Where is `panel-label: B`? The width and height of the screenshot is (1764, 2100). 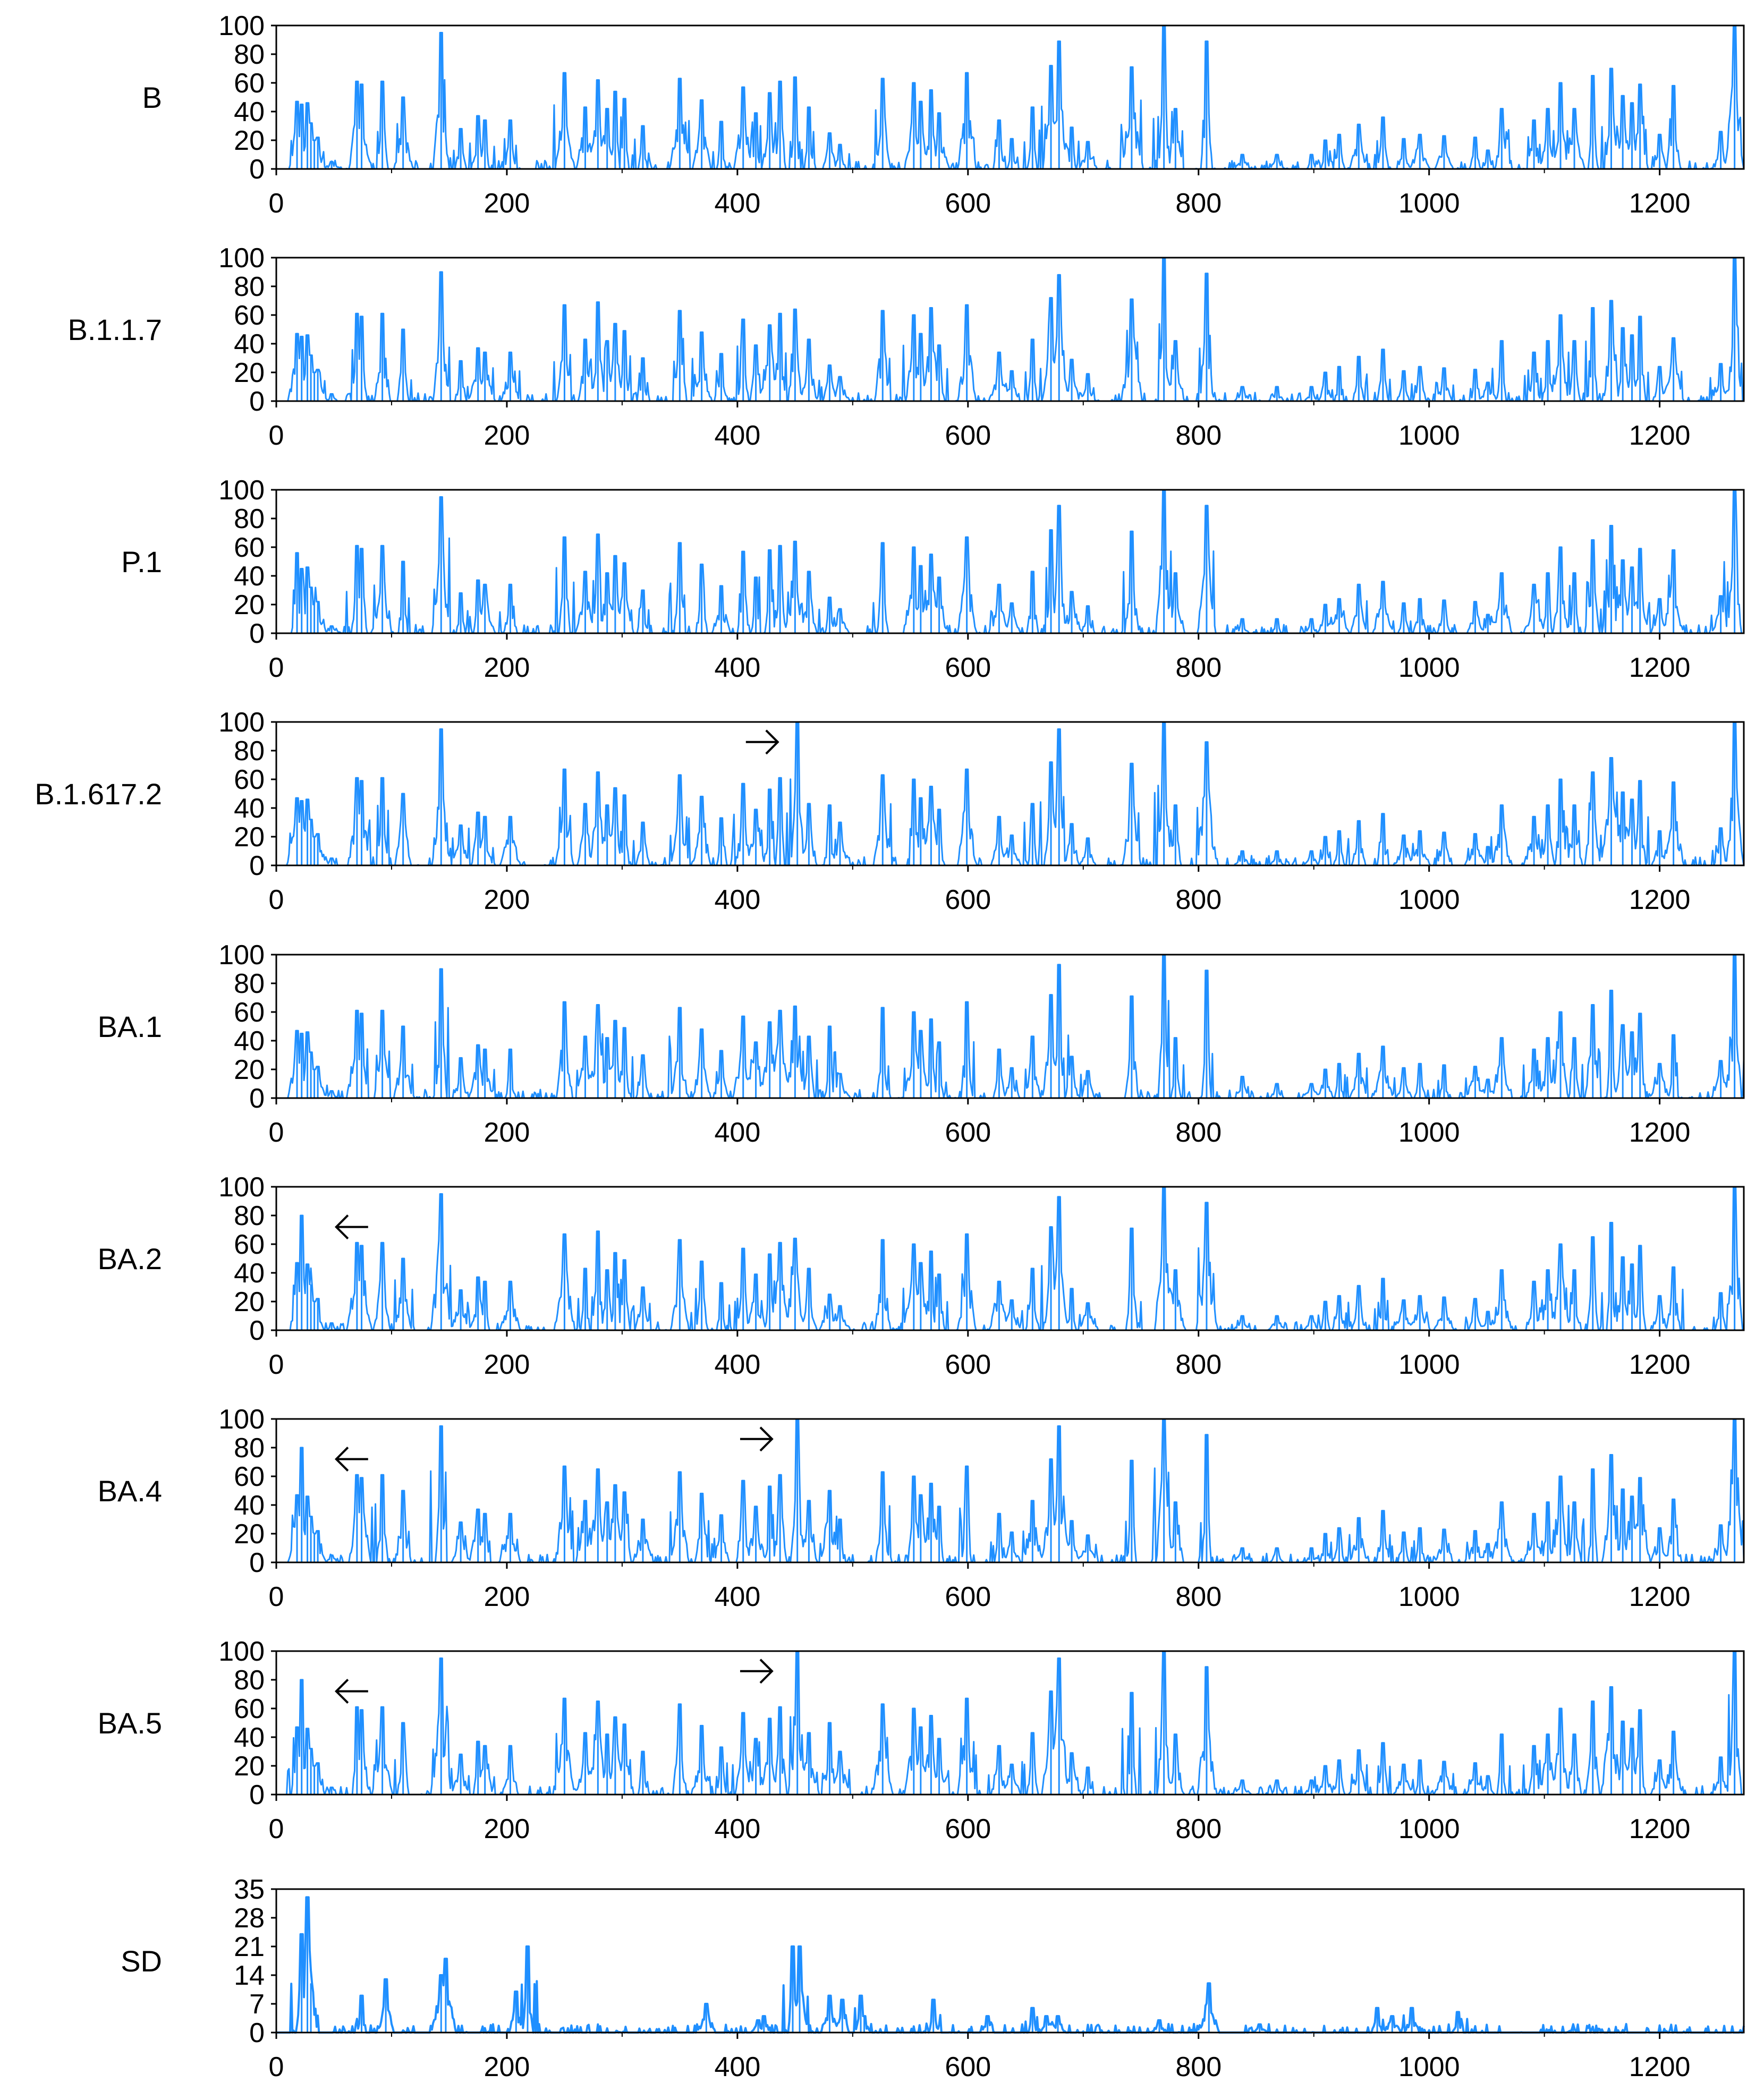 panel-label: B is located at coordinates (152, 98).